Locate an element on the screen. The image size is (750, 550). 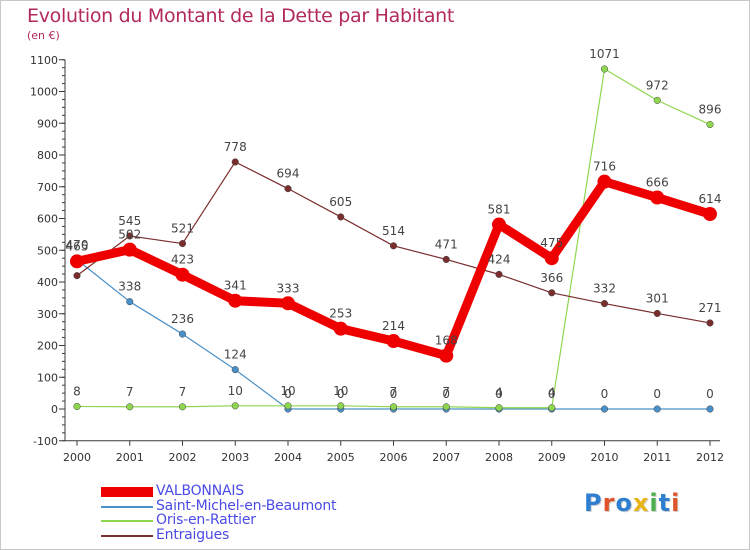
data-label-valbonnais: 214 is located at coordinates (393, 326).